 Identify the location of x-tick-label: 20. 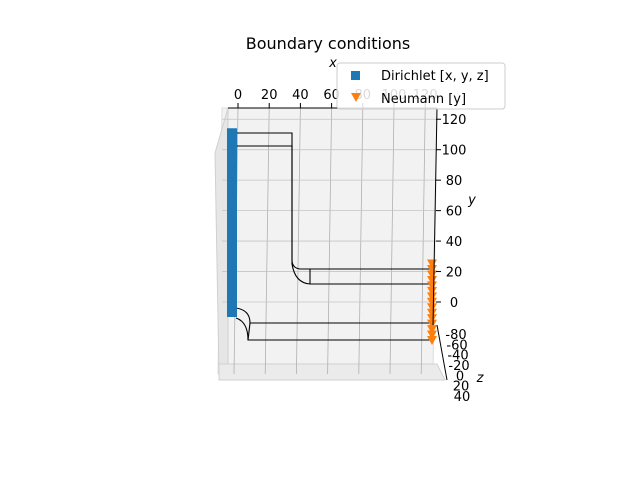
(269, 95).